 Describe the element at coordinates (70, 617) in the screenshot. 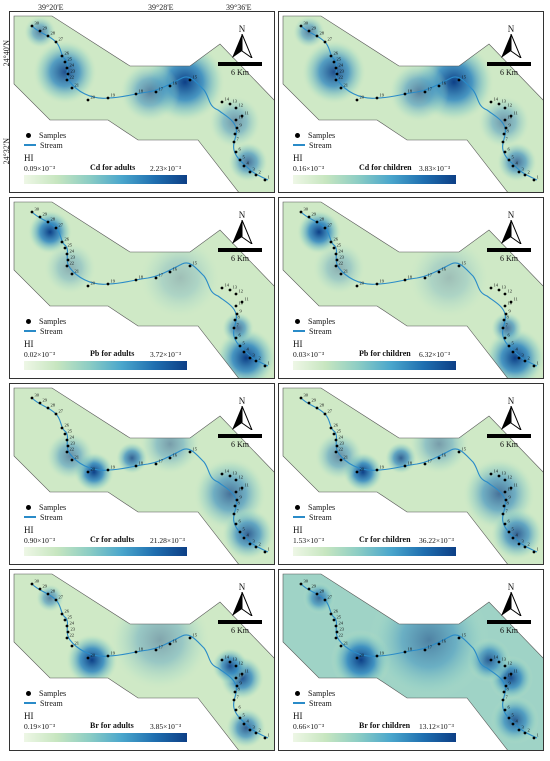

I see `sample-label-25: 25` at that location.